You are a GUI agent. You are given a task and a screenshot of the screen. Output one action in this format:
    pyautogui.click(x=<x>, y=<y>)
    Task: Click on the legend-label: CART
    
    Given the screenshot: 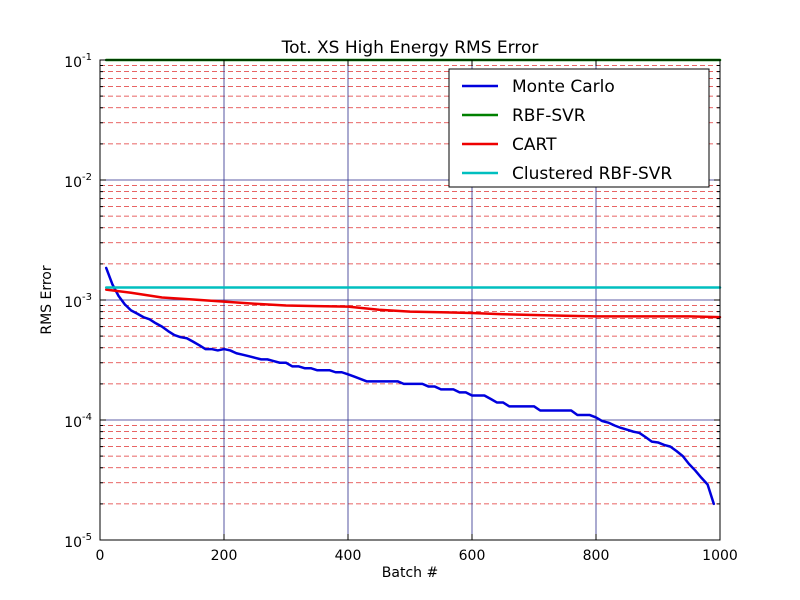 What is the action you would take?
    pyautogui.click(x=534, y=145)
    